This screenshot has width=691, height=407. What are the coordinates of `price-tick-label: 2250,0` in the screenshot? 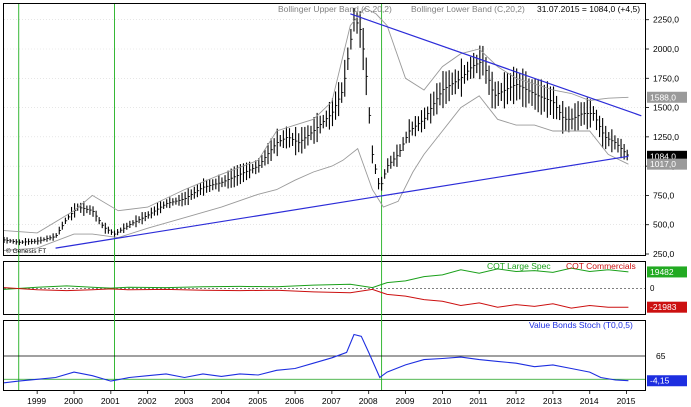 It's located at (666, 20).